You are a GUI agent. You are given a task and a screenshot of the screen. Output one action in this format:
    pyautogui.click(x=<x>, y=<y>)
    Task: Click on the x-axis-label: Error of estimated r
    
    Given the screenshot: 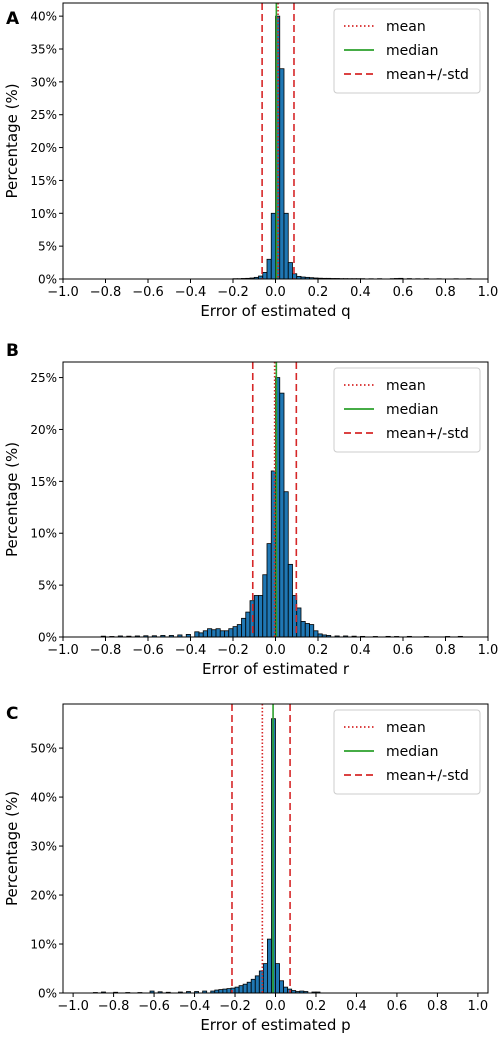 What is the action you would take?
    pyautogui.click(x=276, y=669)
    